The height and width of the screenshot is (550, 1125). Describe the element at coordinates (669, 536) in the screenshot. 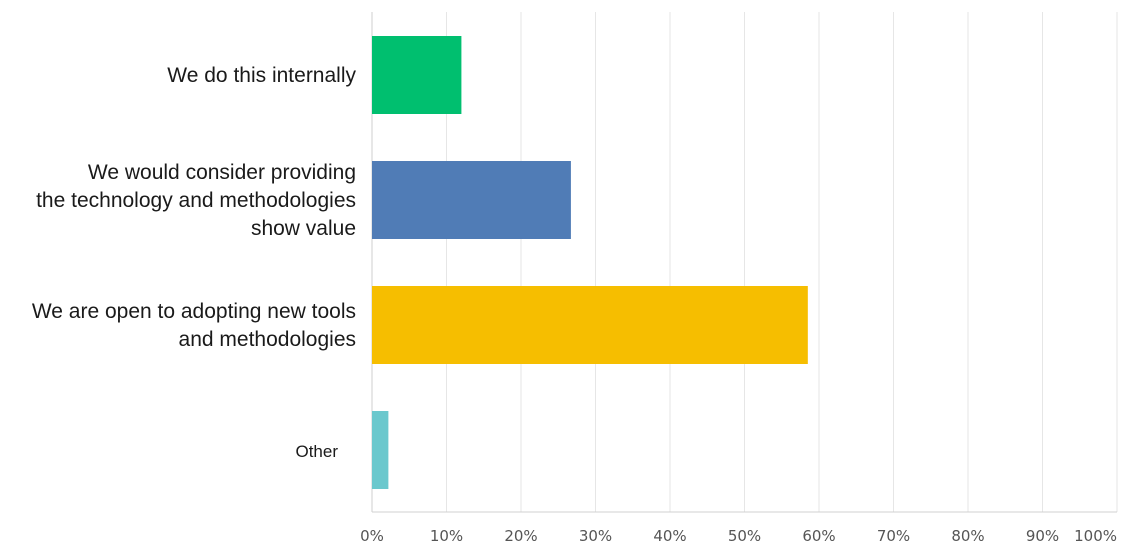

I see `x-tick-label: 40%` at that location.